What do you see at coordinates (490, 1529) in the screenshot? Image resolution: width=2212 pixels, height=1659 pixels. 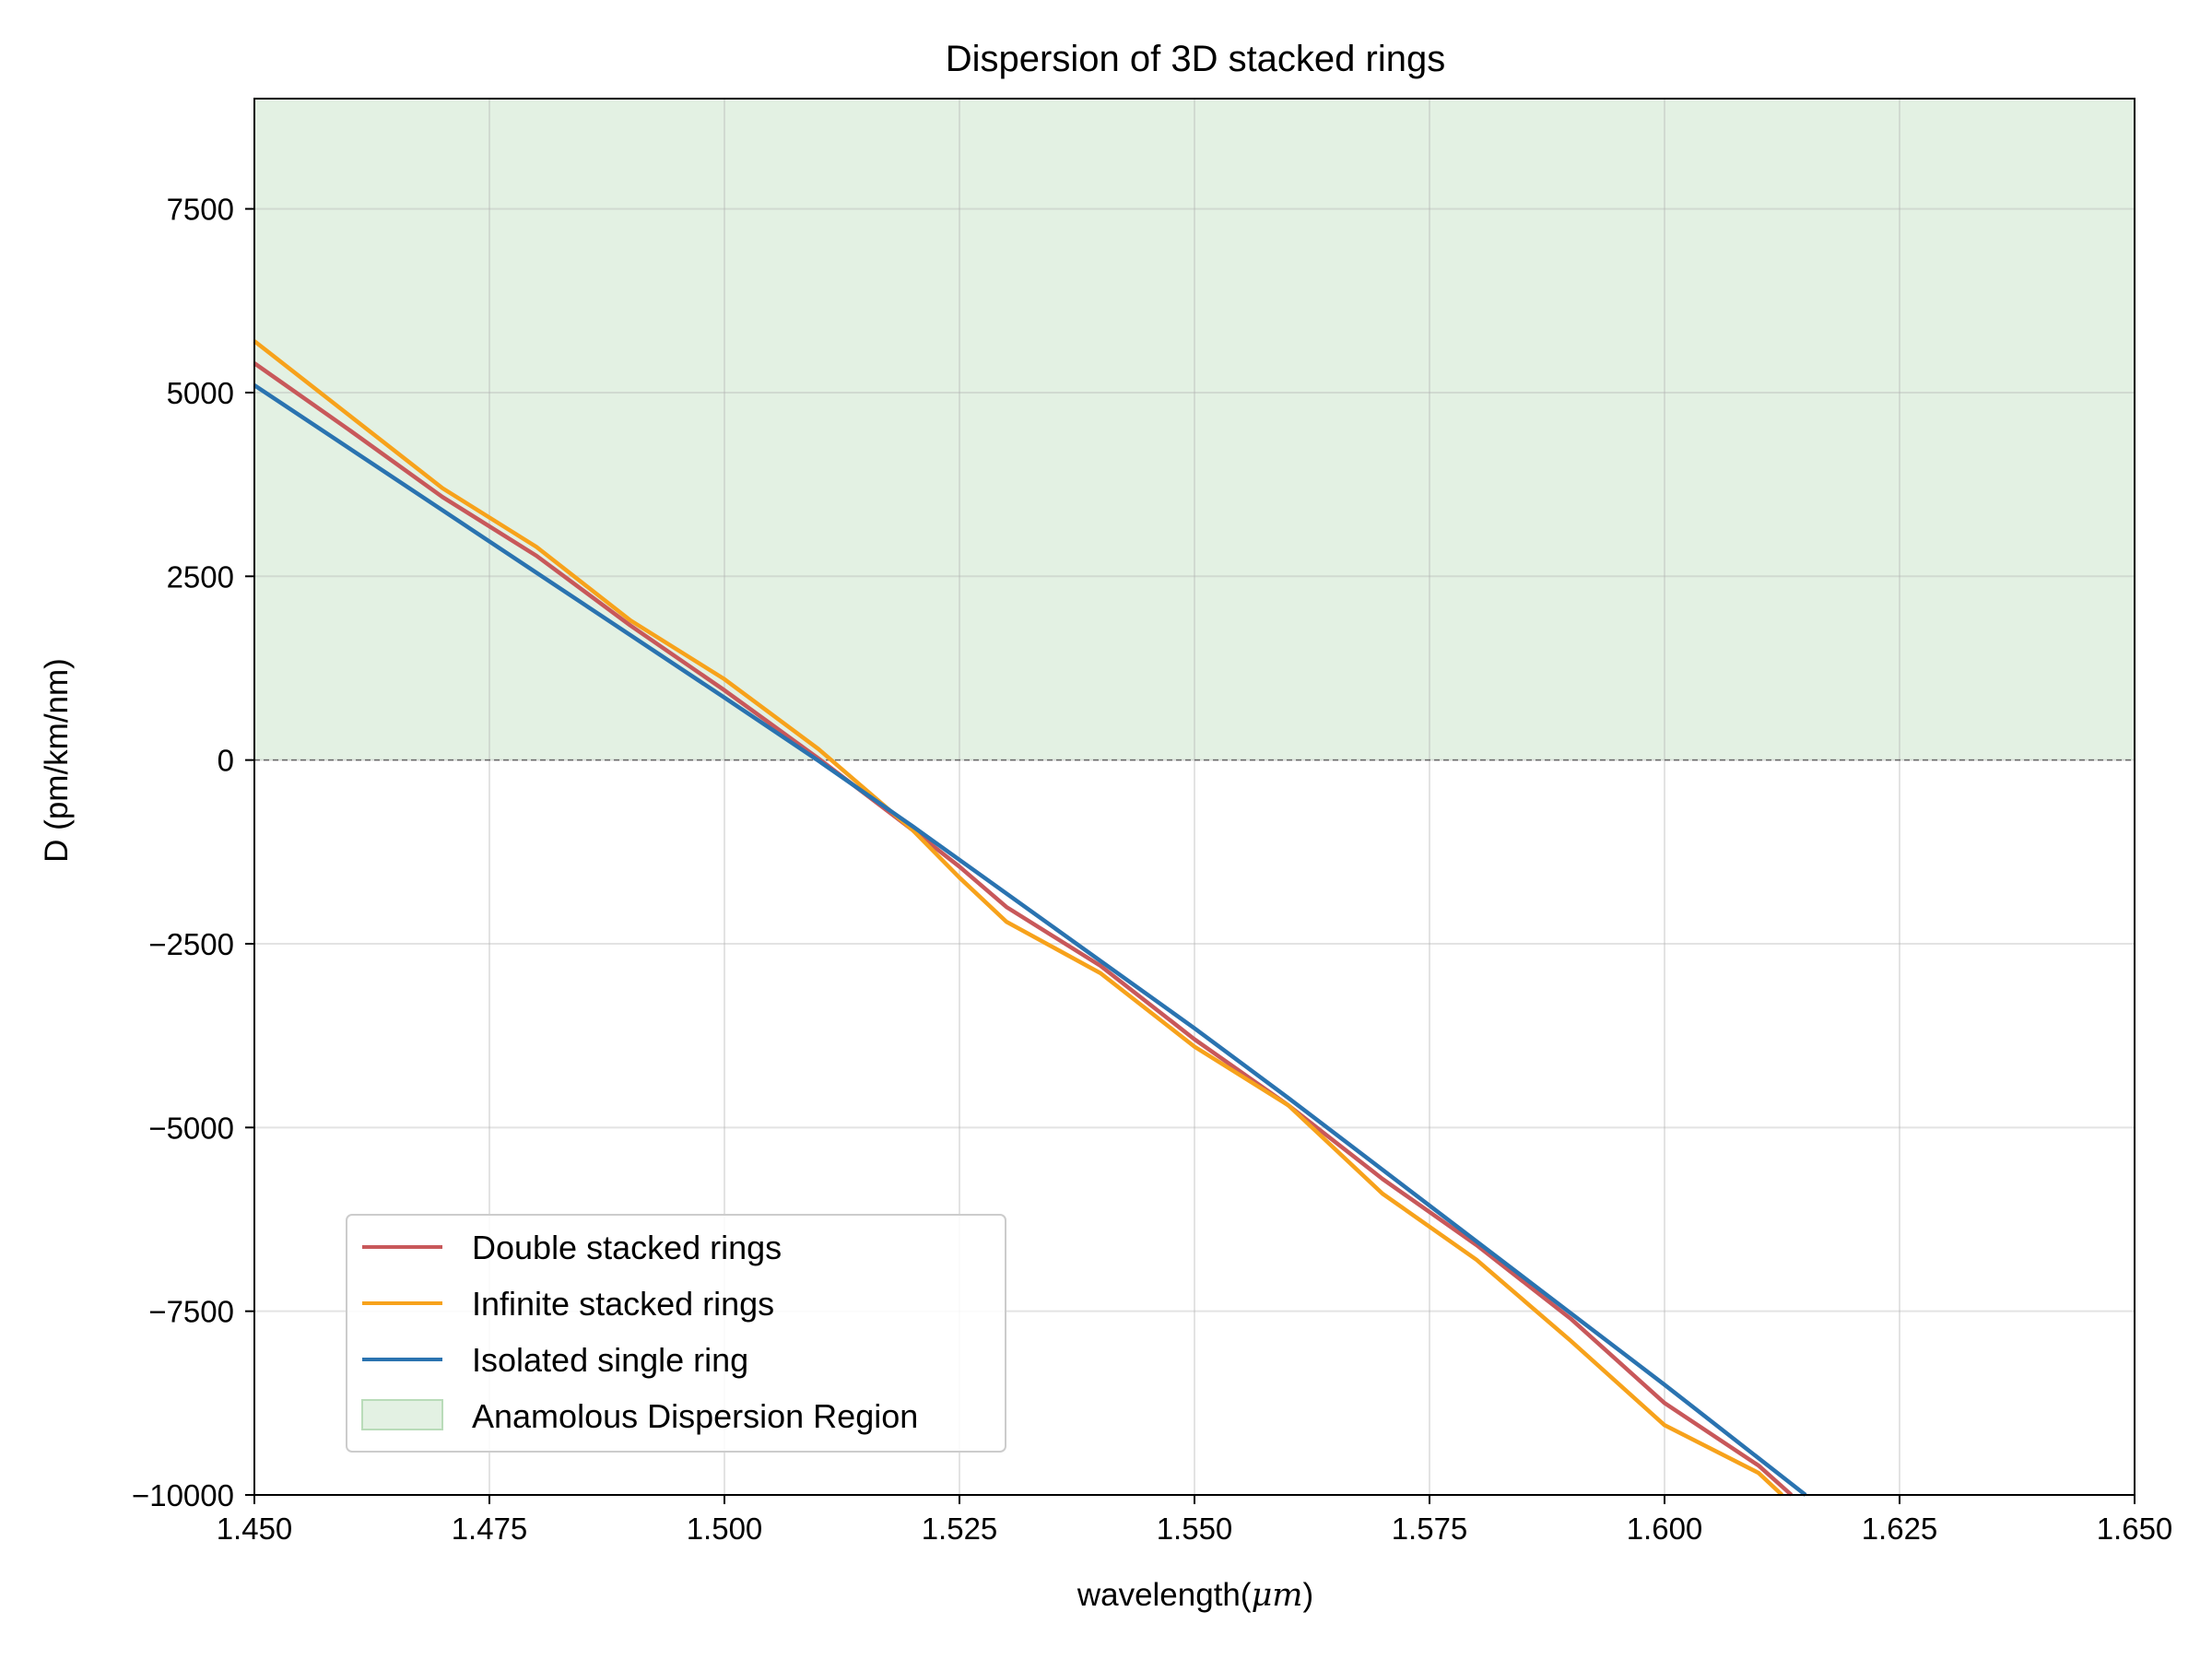 I see `x-tick-label: 1.475` at bounding box center [490, 1529].